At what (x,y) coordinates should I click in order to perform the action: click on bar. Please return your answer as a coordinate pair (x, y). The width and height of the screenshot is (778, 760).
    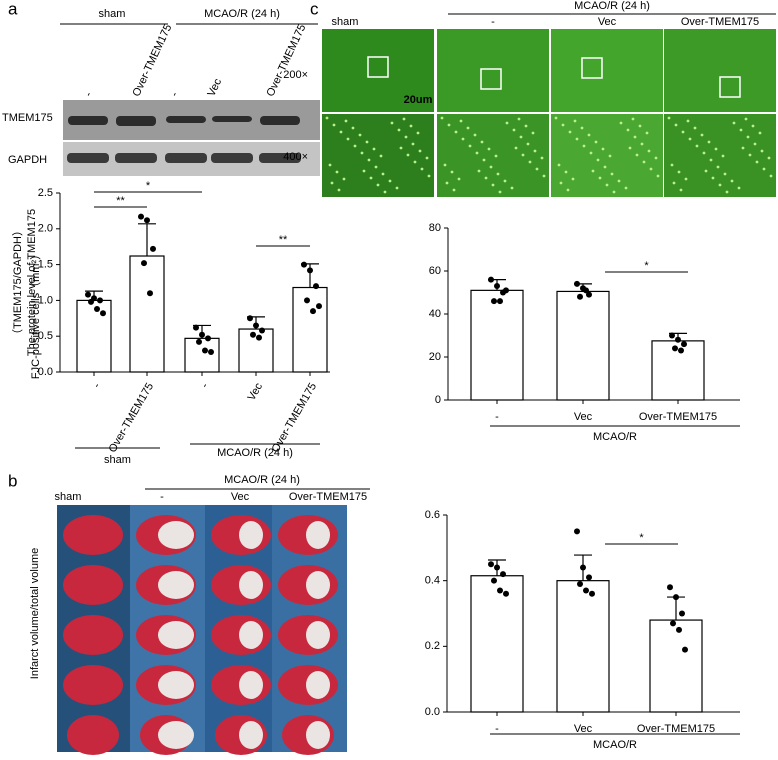
    Looking at the image, I should click on (202, 355).